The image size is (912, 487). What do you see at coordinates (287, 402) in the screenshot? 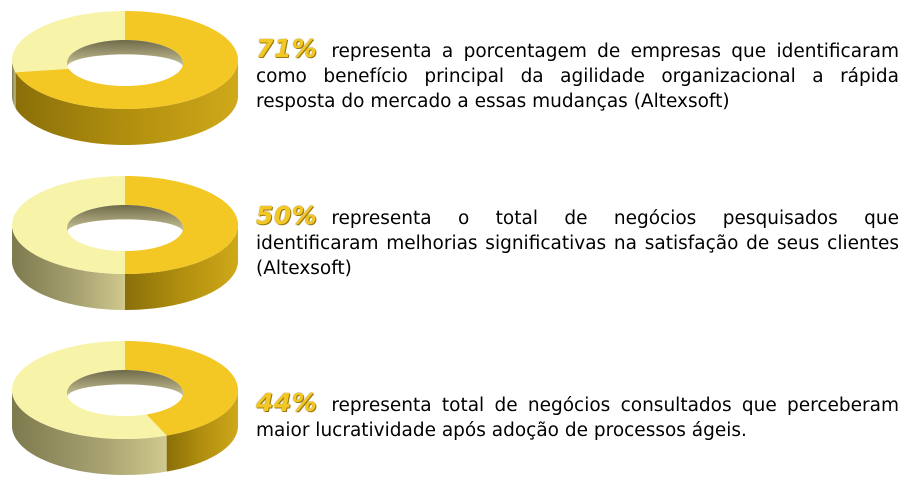
I see `percent-label: 44%` at bounding box center [287, 402].